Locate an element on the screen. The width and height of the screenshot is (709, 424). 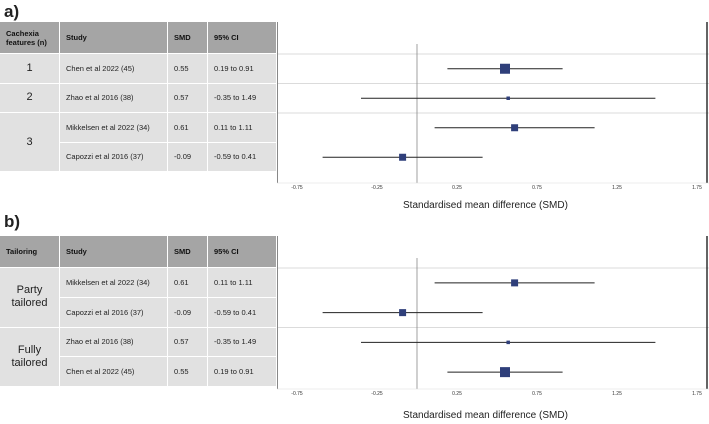
panel-a-label: a) is located at coordinates (12, 11).